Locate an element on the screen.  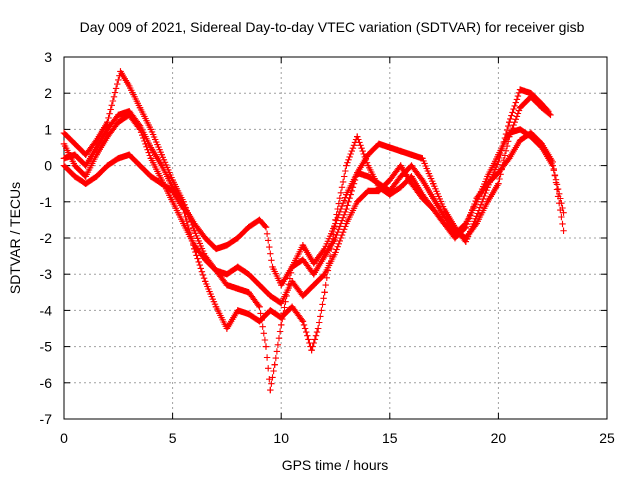
y-tick-label: -6 is located at coordinates (46, 383).